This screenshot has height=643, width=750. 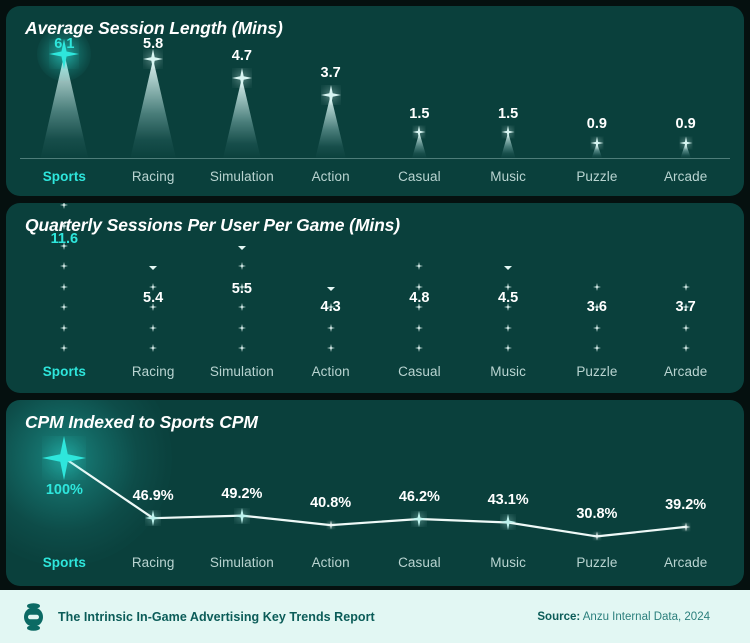 I want to click on bar-arcade, so click(x=685, y=97).